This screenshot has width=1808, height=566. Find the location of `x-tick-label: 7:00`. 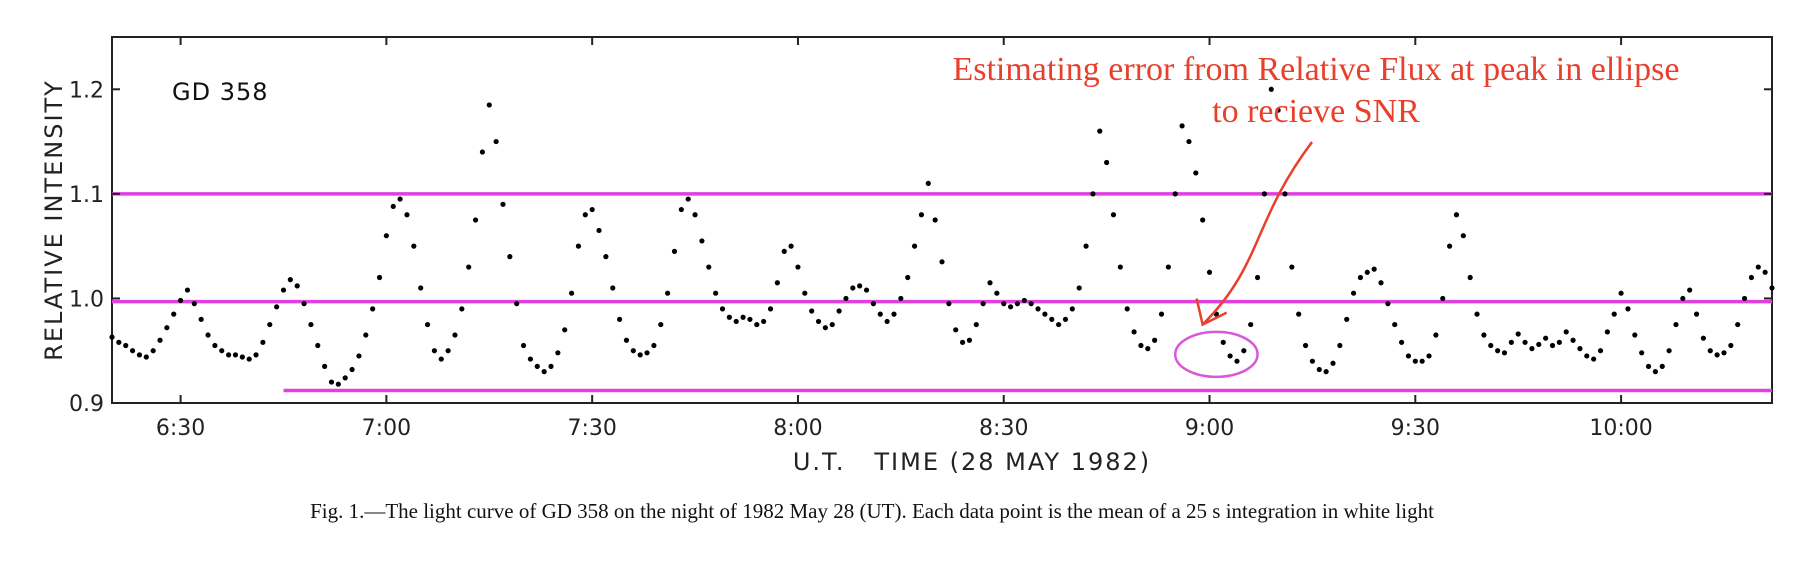

x-tick-label: 7:00 is located at coordinates (386, 428).